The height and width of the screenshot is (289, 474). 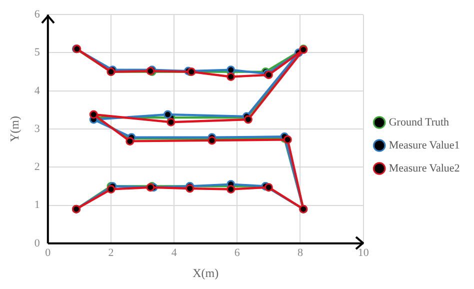 I want to click on legend-label: Ground Truth, so click(x=419, y=122).